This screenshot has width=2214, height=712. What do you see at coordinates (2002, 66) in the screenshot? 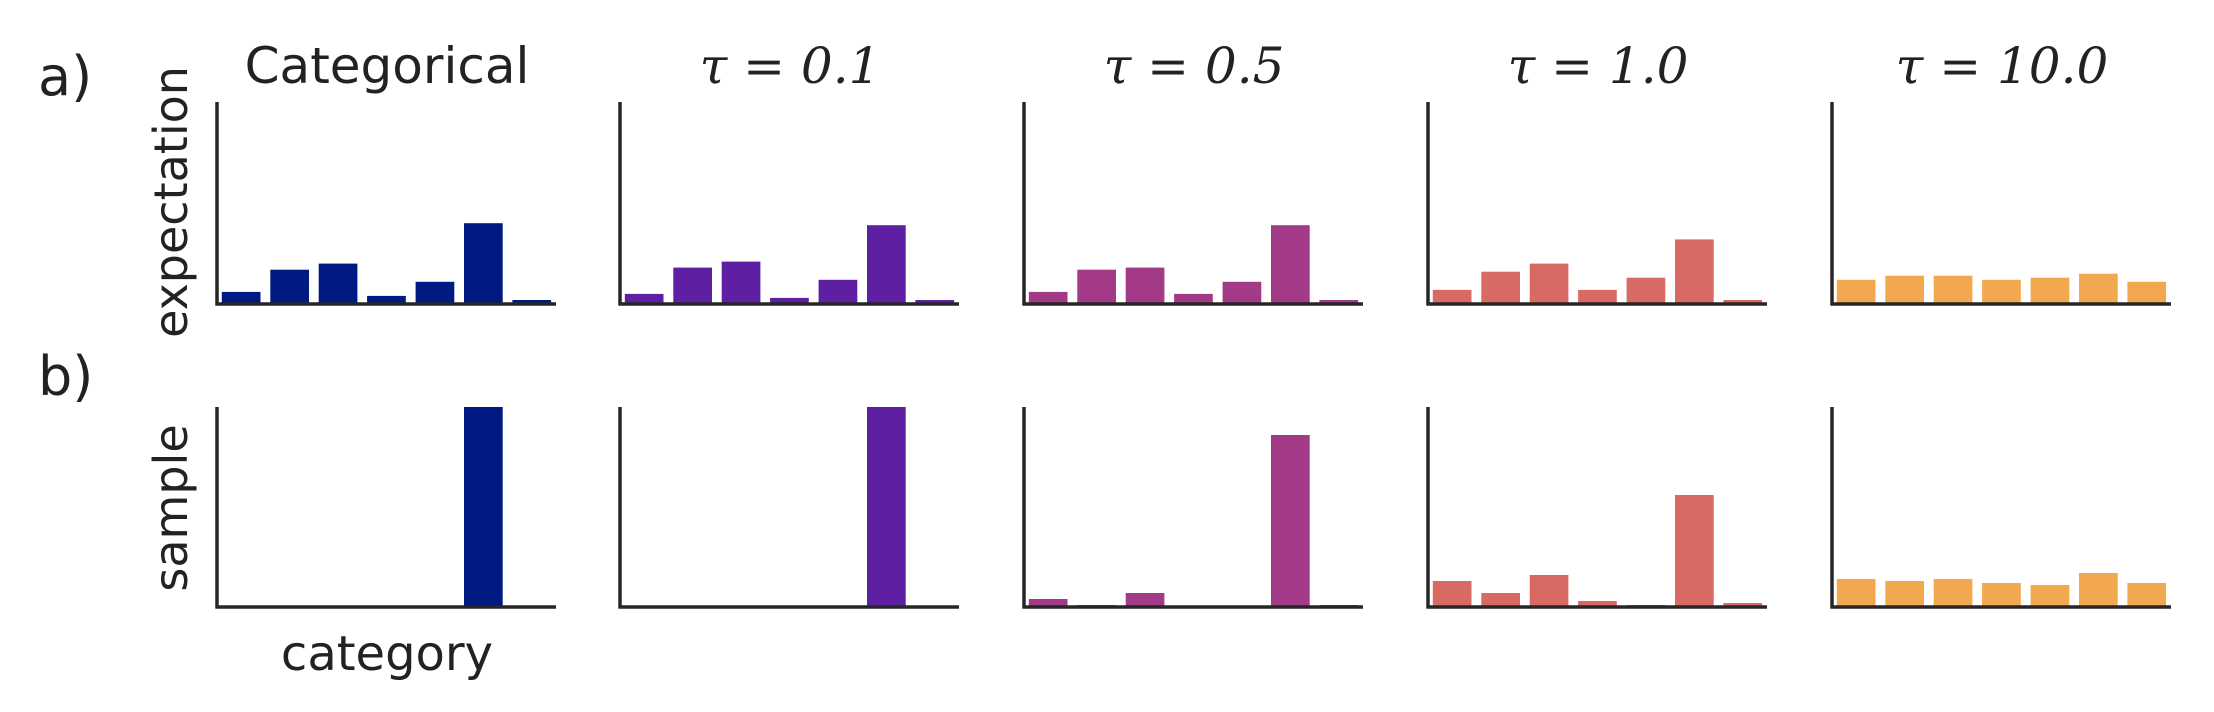
I see `title-tau-10.0: τ = 10.0` at bounding box center [2002, 66].